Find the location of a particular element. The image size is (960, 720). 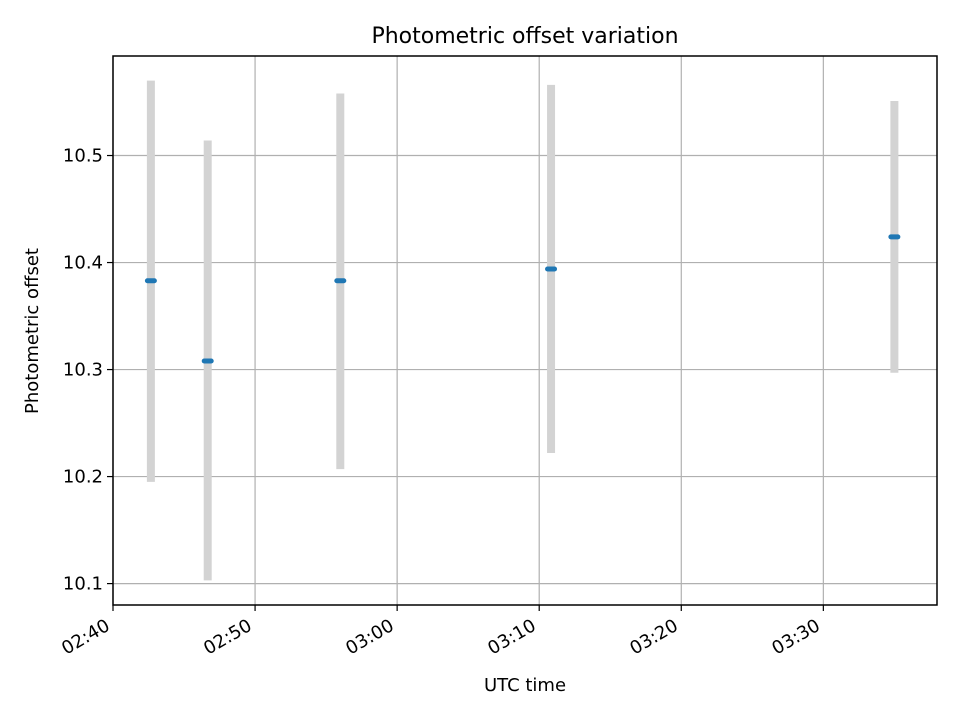

x-axis-ticks: 02:40 02:50 03:00 03:10 03:20 03:30 is located at coordinates (441, 632).